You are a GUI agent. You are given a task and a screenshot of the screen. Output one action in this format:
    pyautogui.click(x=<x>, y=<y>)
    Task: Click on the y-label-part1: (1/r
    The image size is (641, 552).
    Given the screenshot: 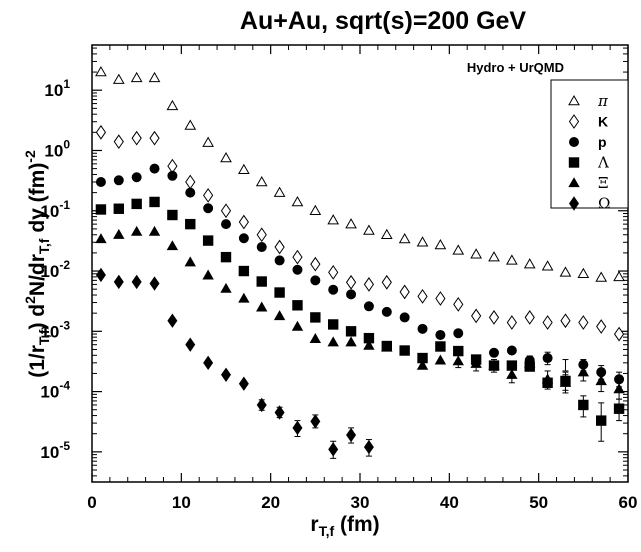 What is the action you would take?
    pyautogui.click(x=37, y=361)
    